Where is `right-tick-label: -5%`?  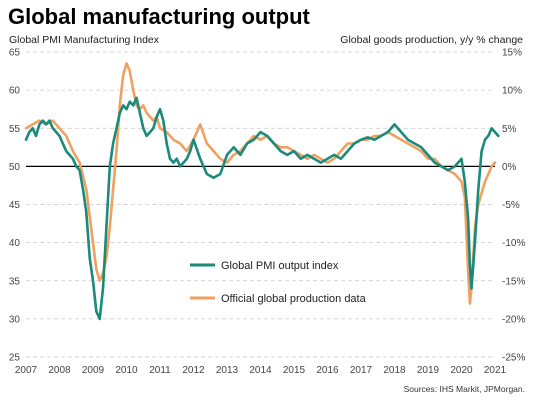
right-tick-label: -5% is located at coordinates (511, 205).